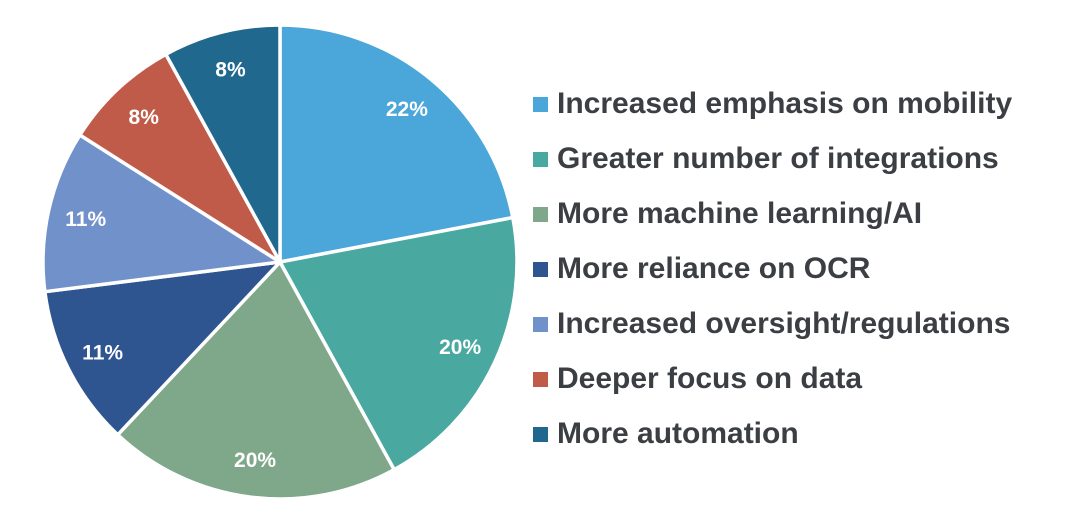 The height and width of the screenshot is (515, 1071). I want to click on legend-label: More machine learning/AI, so click(740, 213).